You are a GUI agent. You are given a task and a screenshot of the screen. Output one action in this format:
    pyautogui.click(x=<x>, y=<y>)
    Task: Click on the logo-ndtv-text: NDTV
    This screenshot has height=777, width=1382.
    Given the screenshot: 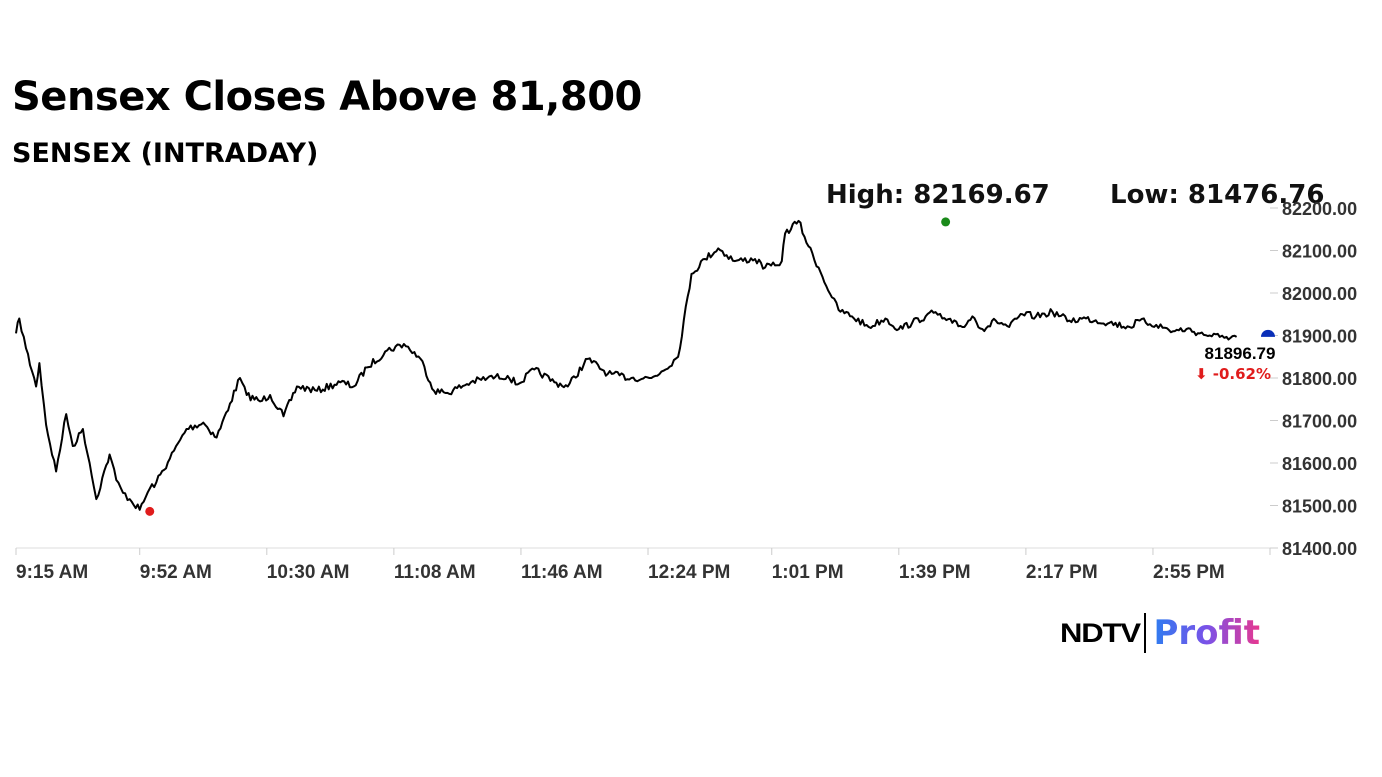 What is the action you would take?
    pyautogui.click(x=1100, y=632)
    